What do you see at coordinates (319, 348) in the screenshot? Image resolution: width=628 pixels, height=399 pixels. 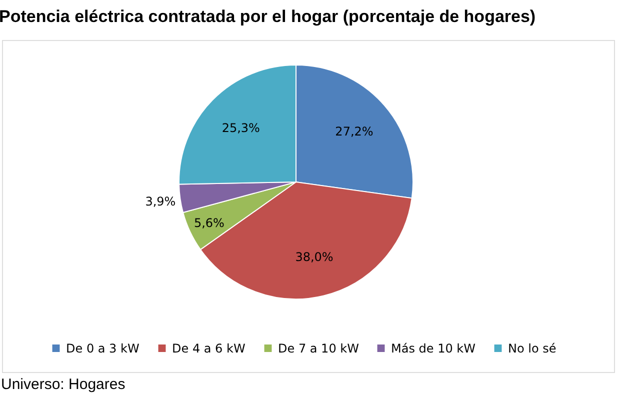 I see `legend-label: De 7 a 10 kW` at bounding box center [319, 348].